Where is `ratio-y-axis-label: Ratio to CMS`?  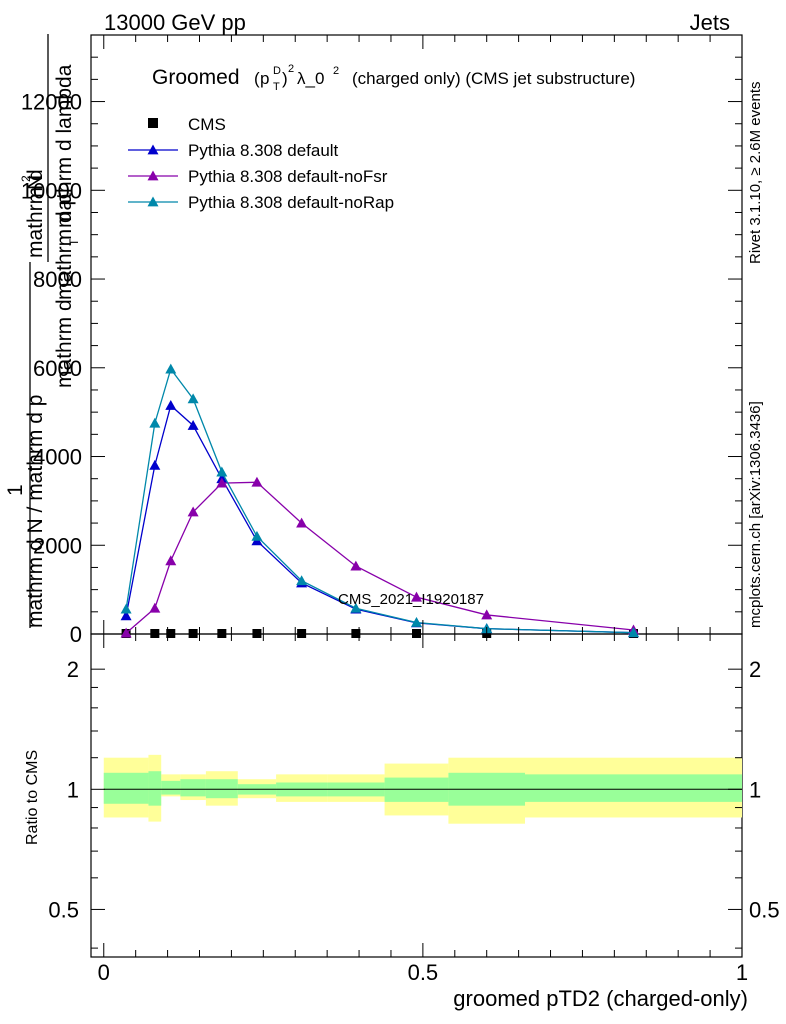
ratio-y-axis-label: Ratio to CMS is located at coordinates (32, 797).